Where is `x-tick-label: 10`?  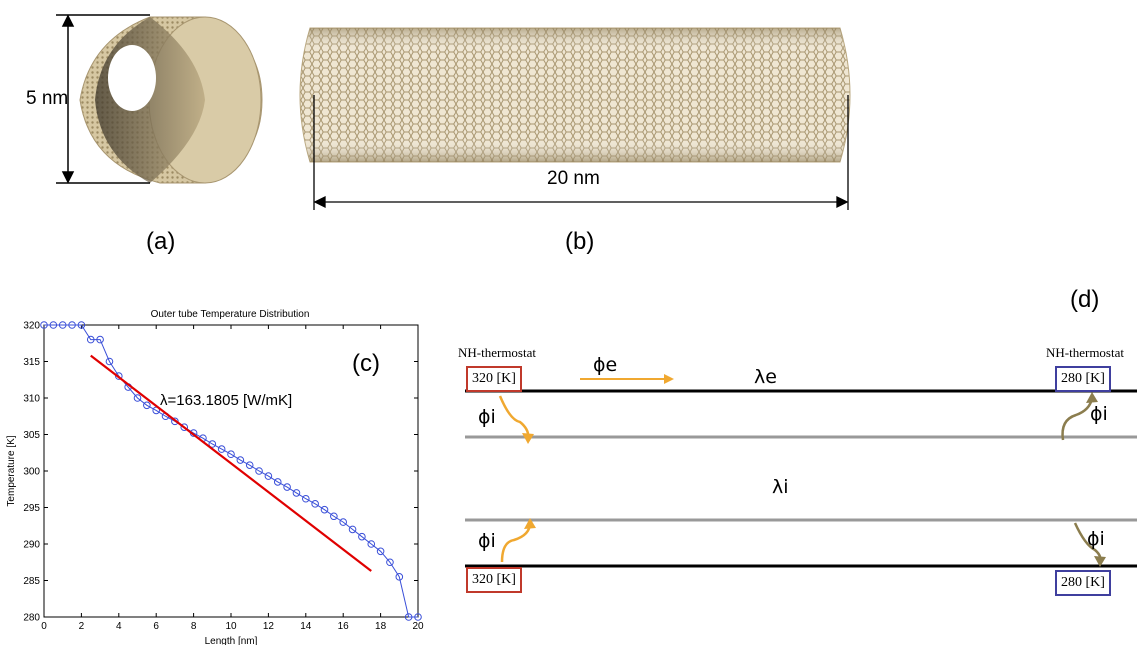
x-tick-label: 10 is located at coordinates (231, 626).